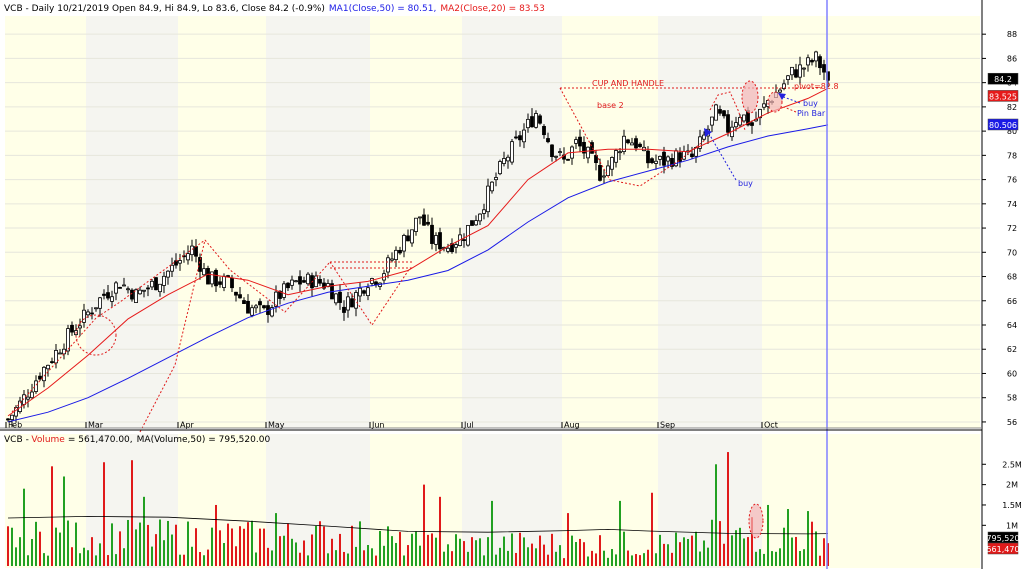 The width and height of the screenshot is (1024, 573). I want to click on future-band, so click(903, 501).